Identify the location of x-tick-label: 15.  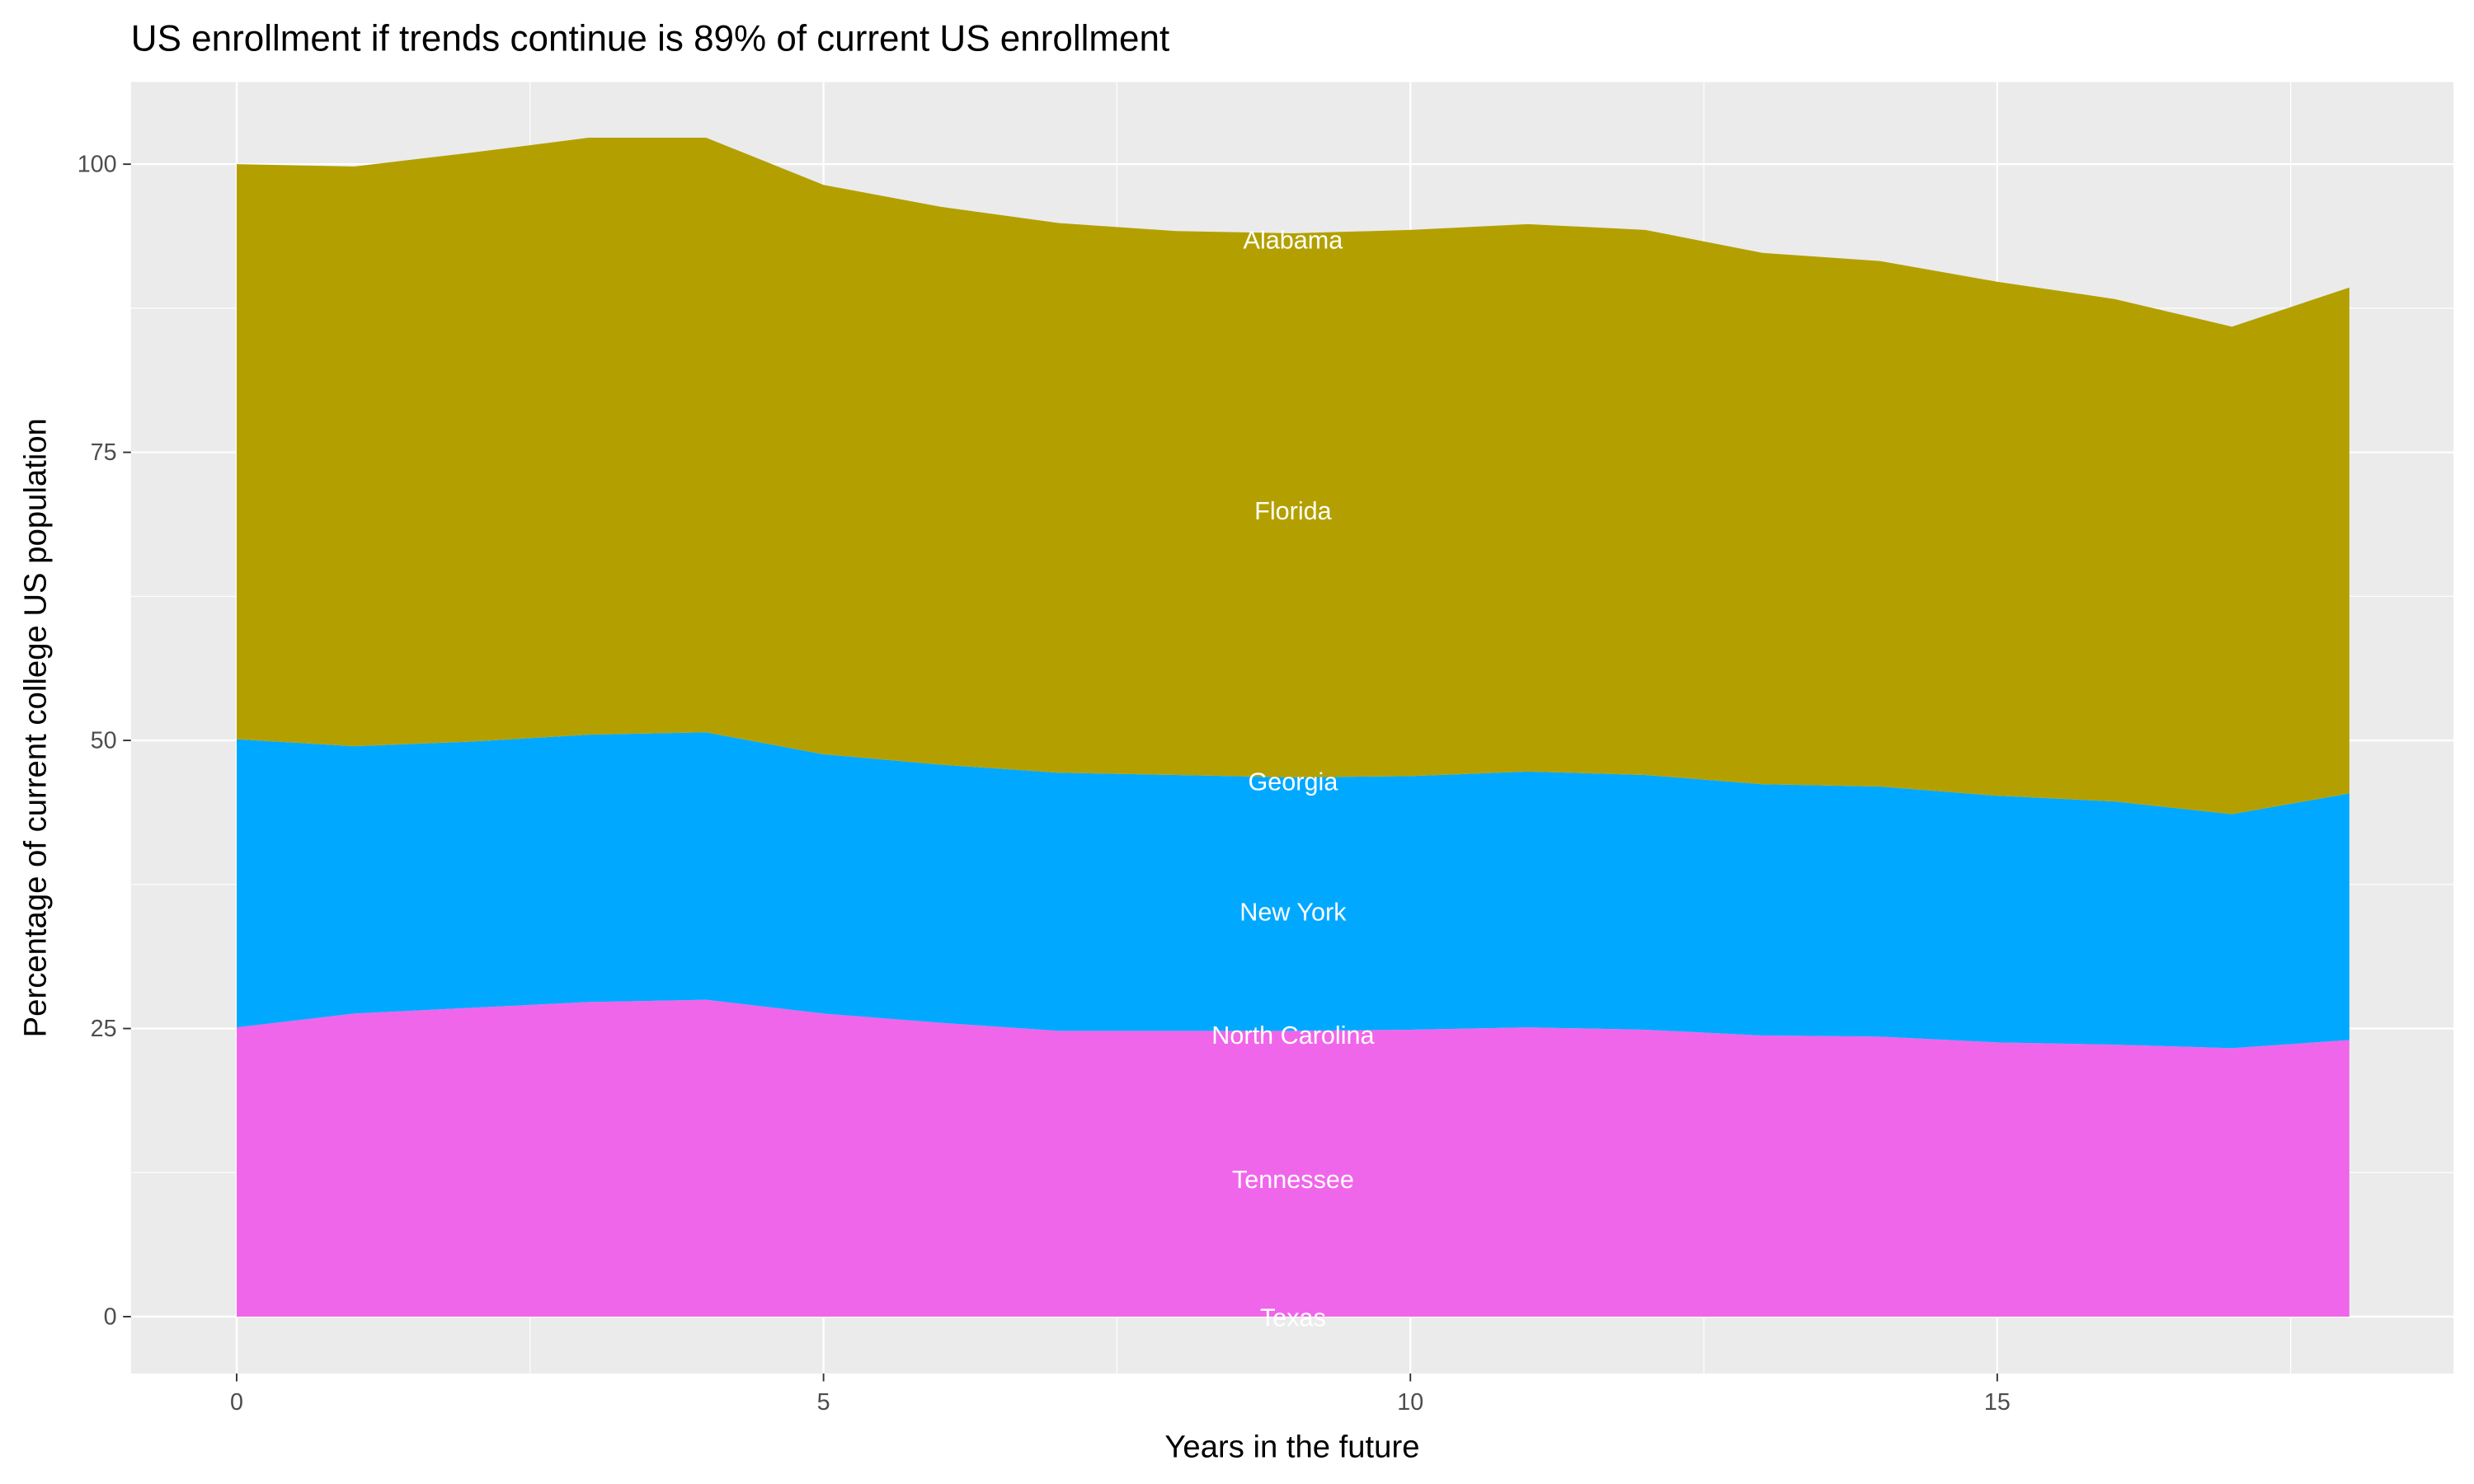
(1997, 1402).